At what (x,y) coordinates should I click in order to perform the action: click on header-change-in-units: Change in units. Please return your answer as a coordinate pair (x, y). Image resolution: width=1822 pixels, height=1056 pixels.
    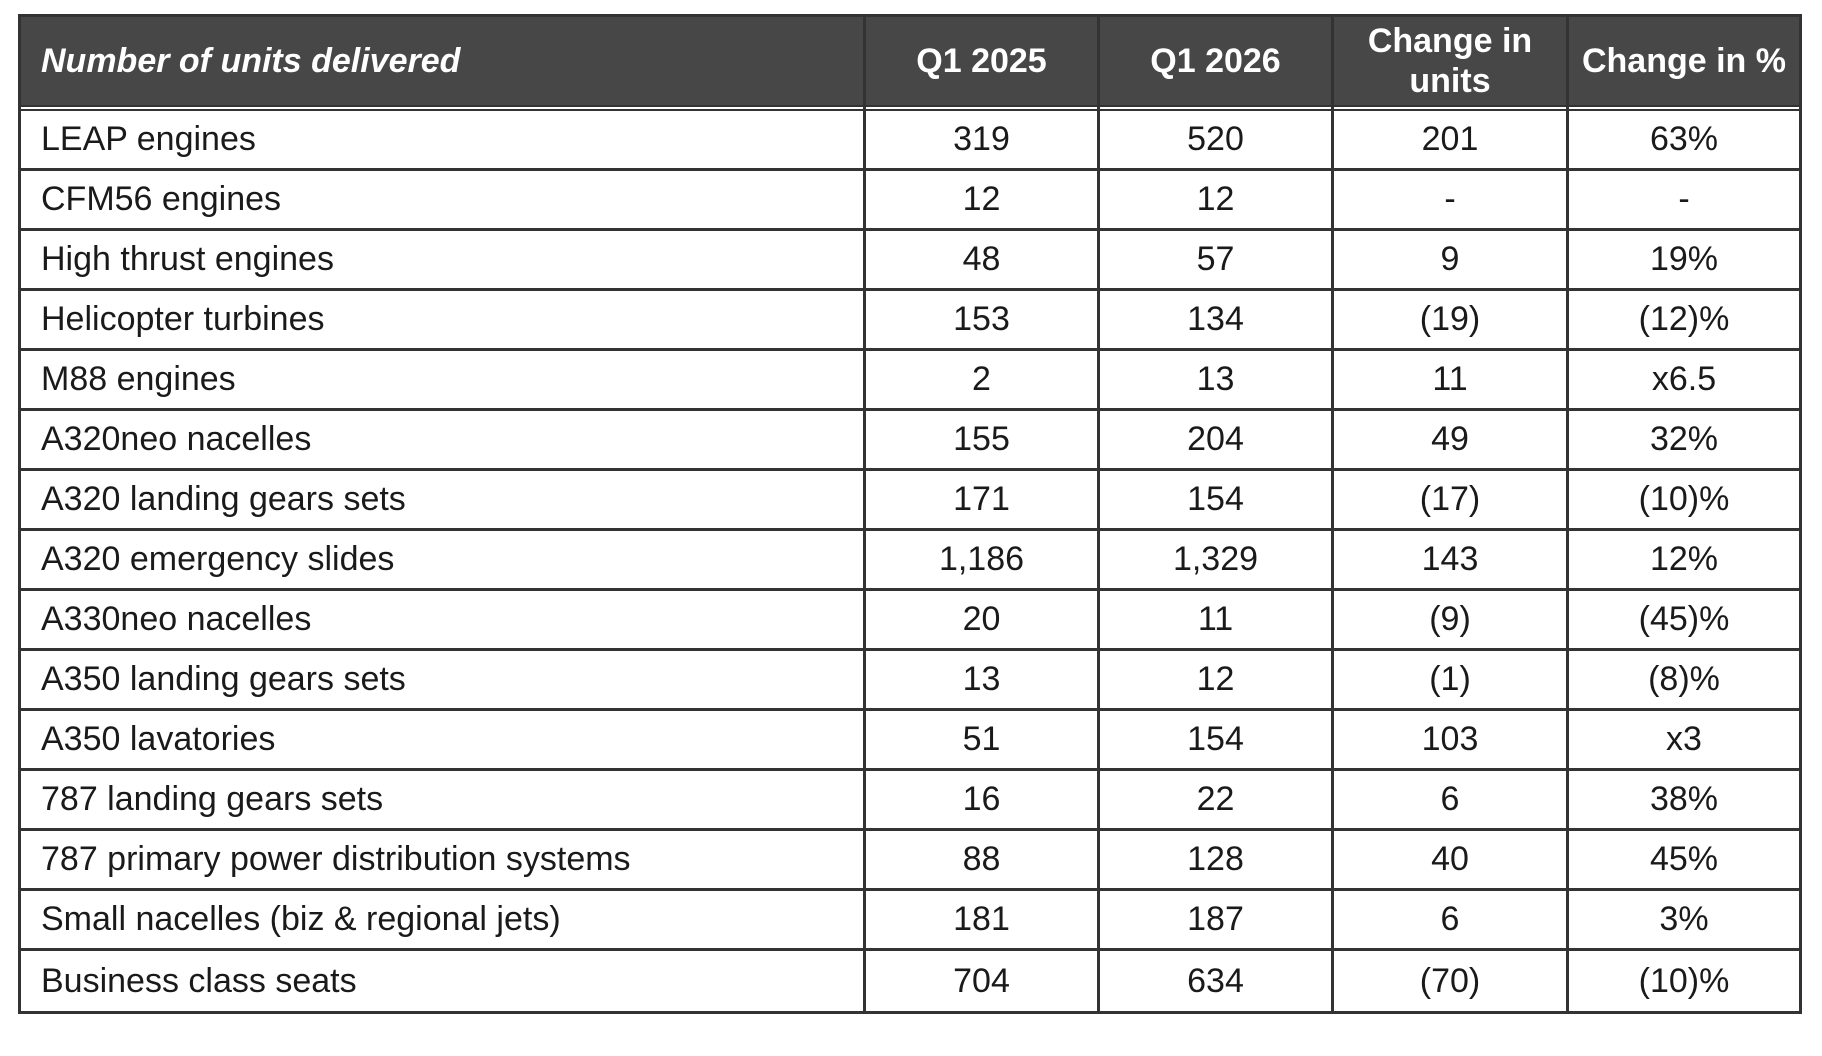
    Looking at the image, I should click on (1451, 62).